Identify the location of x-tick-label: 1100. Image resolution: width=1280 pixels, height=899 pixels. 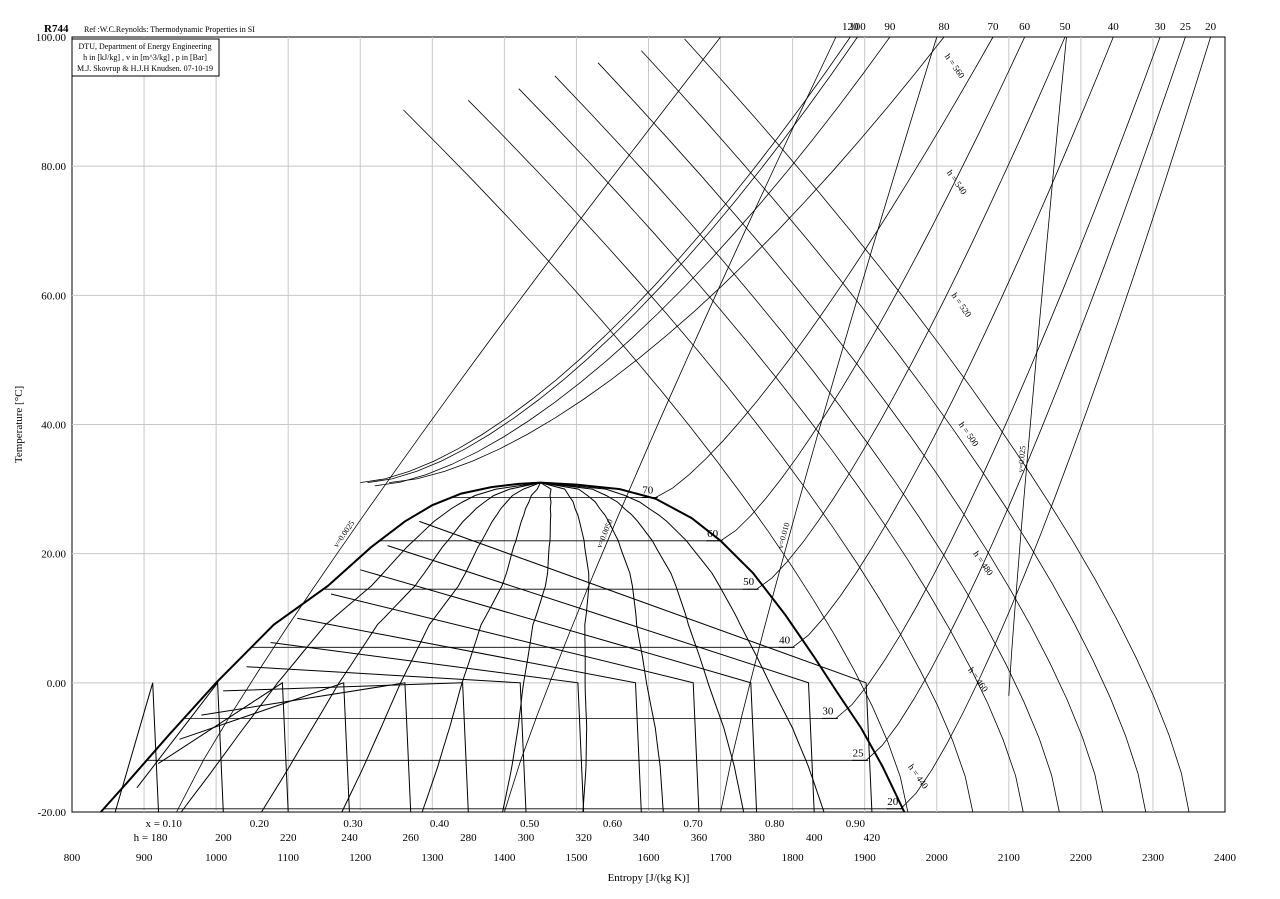
(288, 858).